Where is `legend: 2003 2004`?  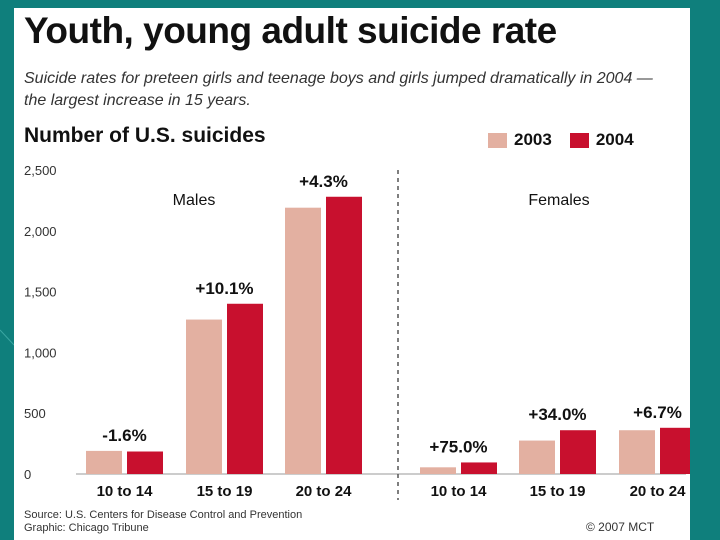
legend: 2003 2004 is located at coordinates (561, 140).